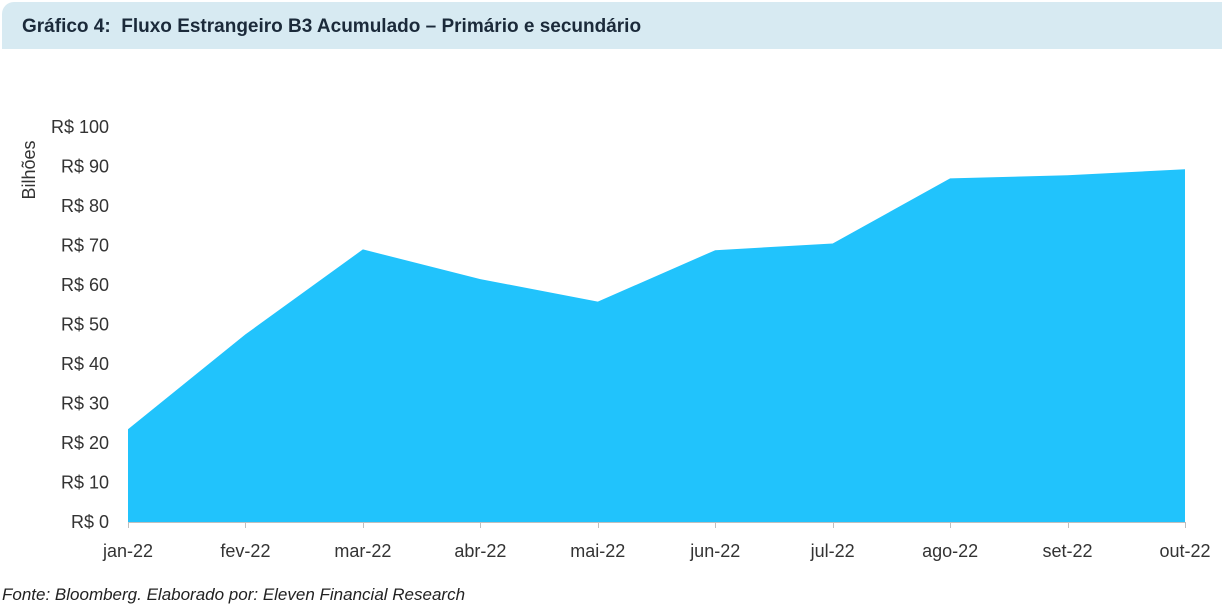 The height and width of the screenshot is (611, 1224). Describe the element at coordinates (85, 404) in the screenshot. I see `y-tick-label: R$ 30` at that location.